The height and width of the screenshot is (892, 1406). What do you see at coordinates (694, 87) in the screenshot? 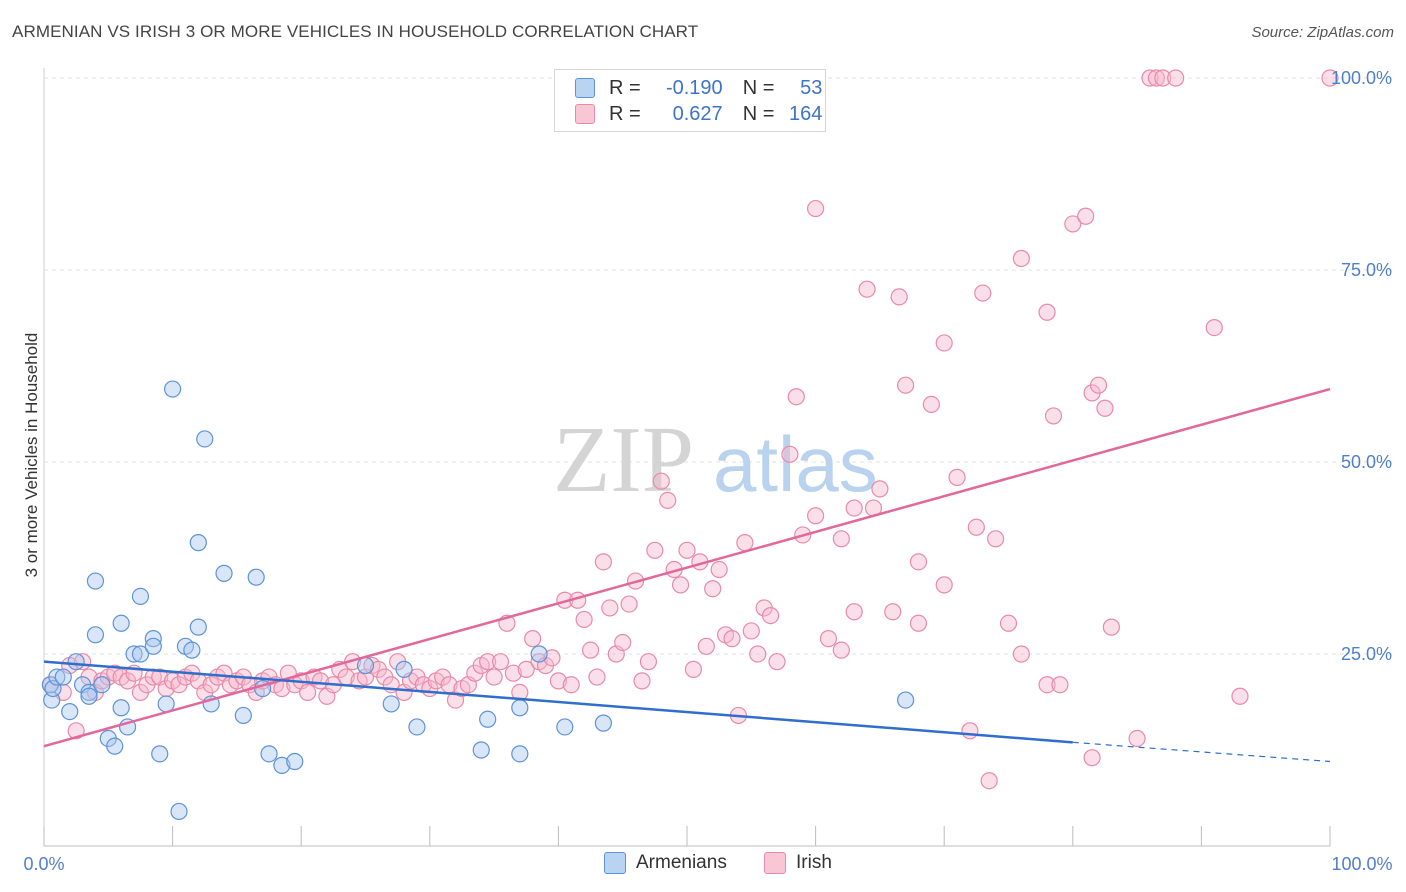
I see `armenians-r-value: -0.190` at bounding box center [694, 87].